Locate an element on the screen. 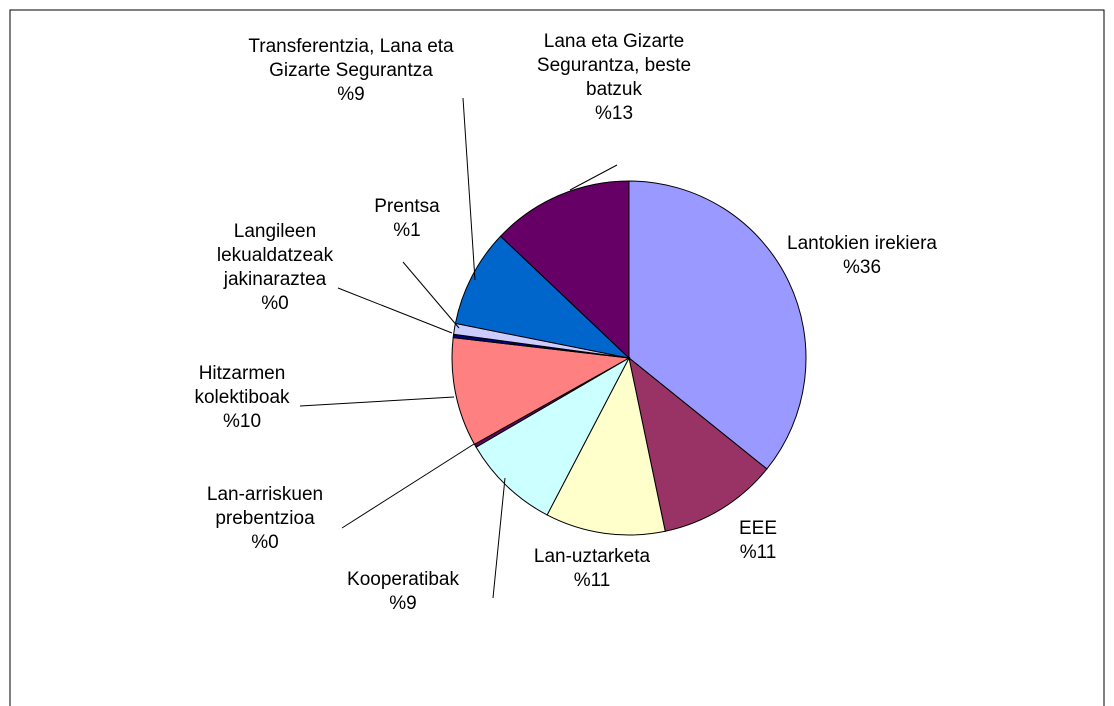 The width and height of the screenshot is (1114, 706). slice-label: Langileen lekualdatzeak jakinaraztea %0 is located at coordinates (275, 268).